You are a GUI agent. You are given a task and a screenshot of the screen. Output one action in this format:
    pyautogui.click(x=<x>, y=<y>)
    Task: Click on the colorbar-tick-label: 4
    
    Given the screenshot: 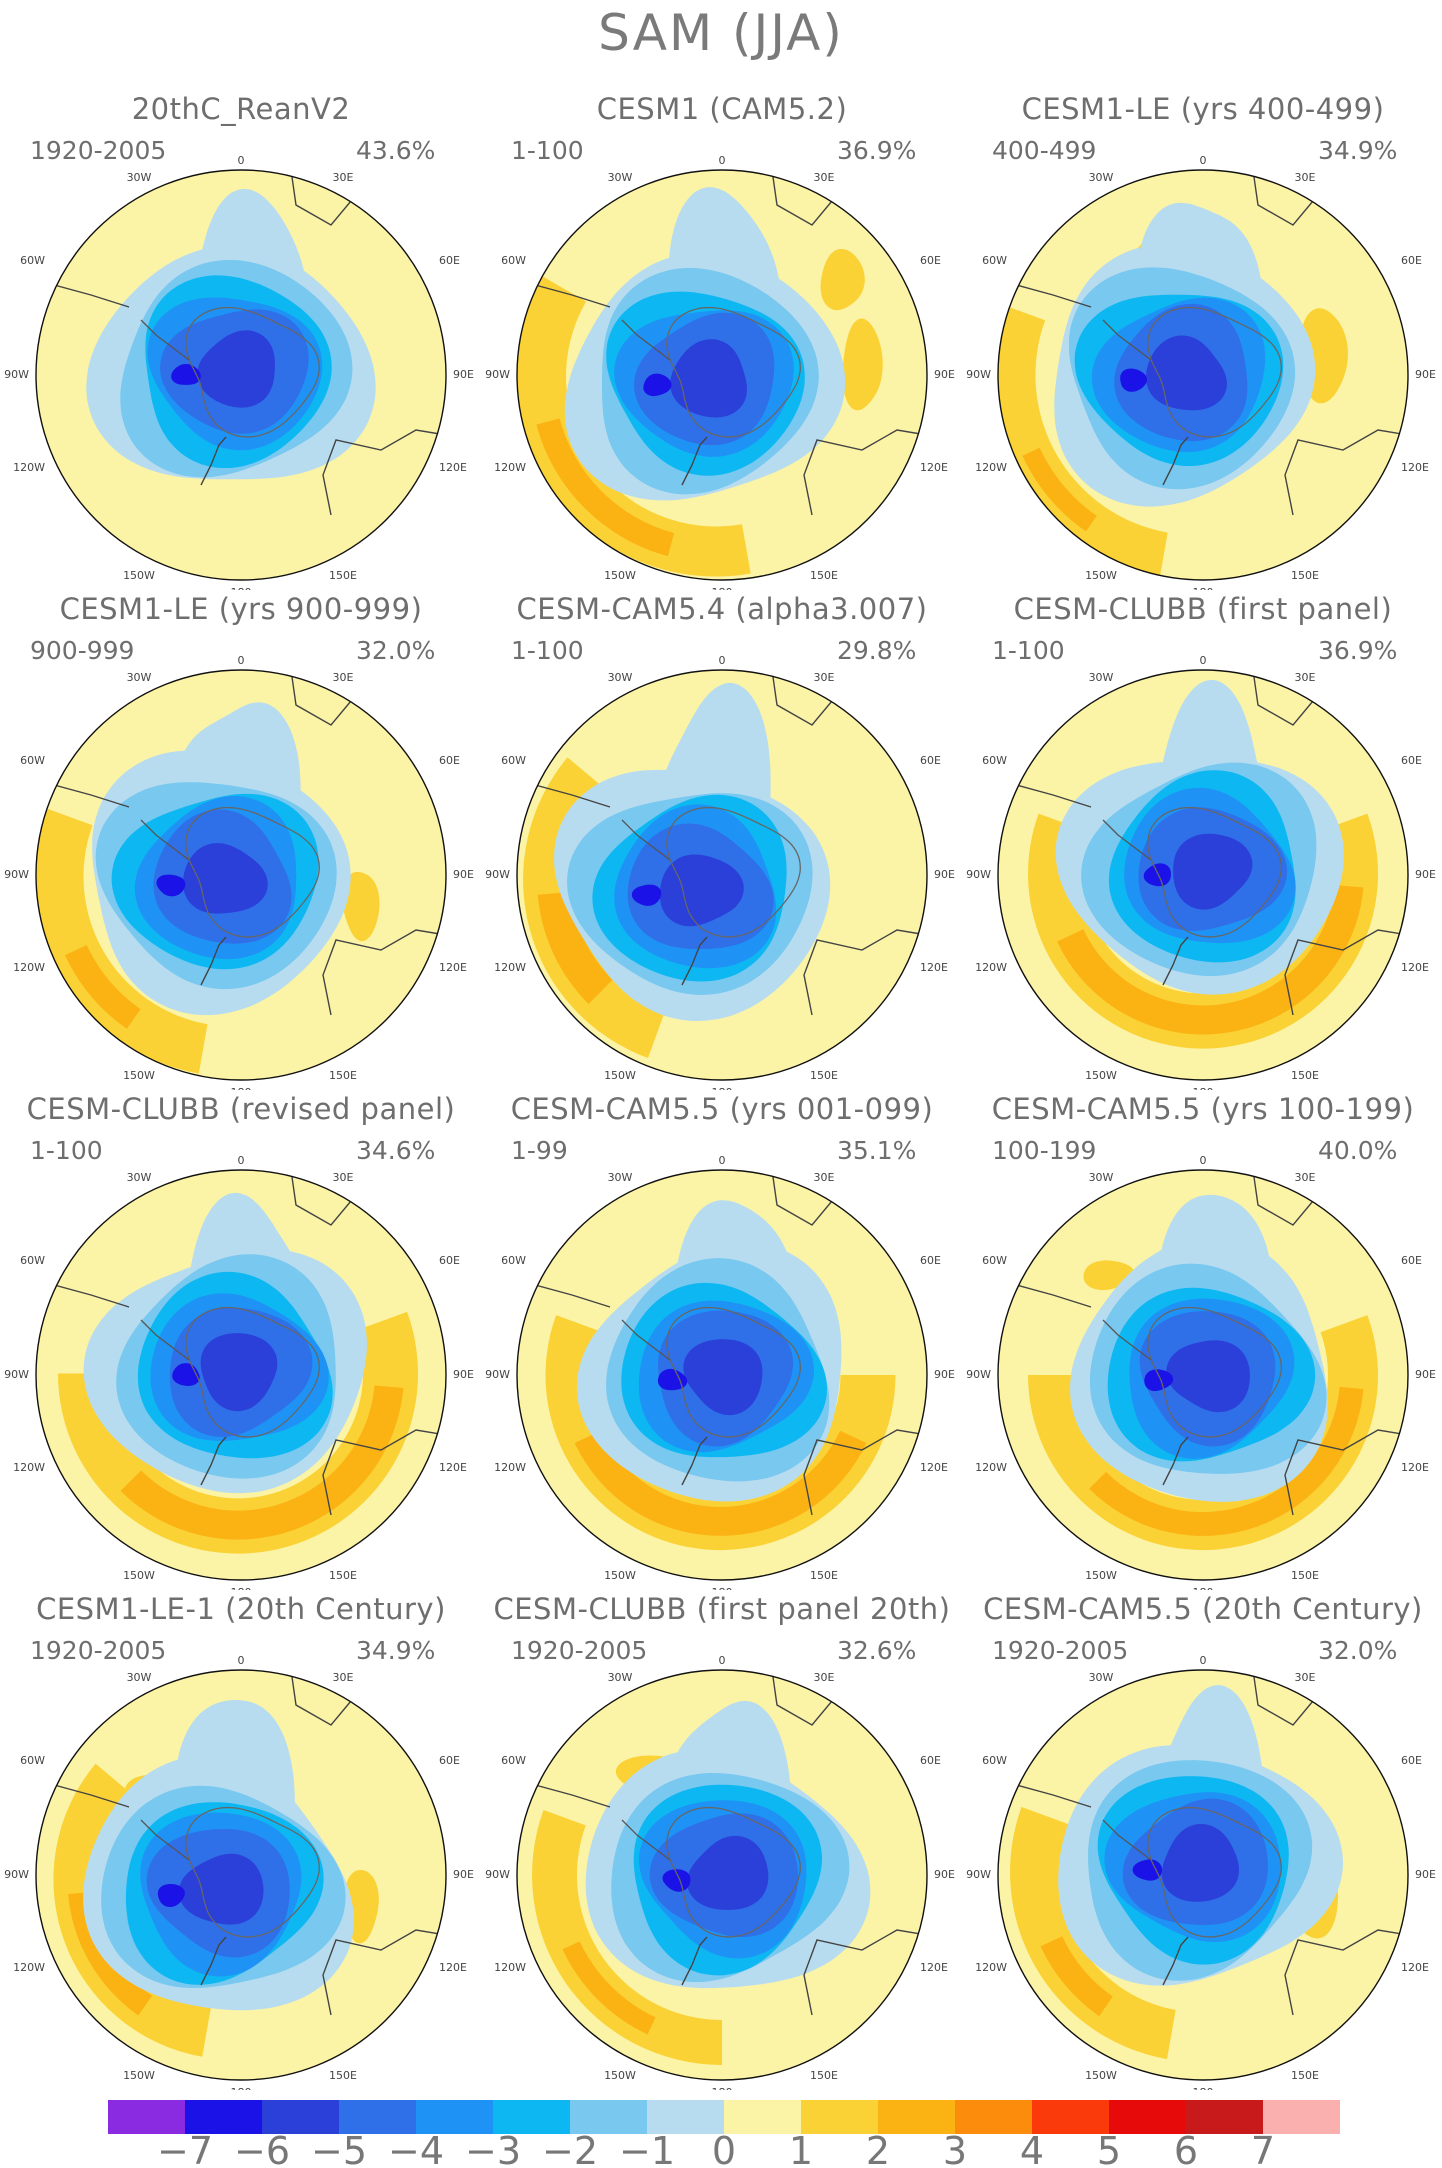 What is the action you would take?
    pyautogui.click(x=1032, y=2148)
    